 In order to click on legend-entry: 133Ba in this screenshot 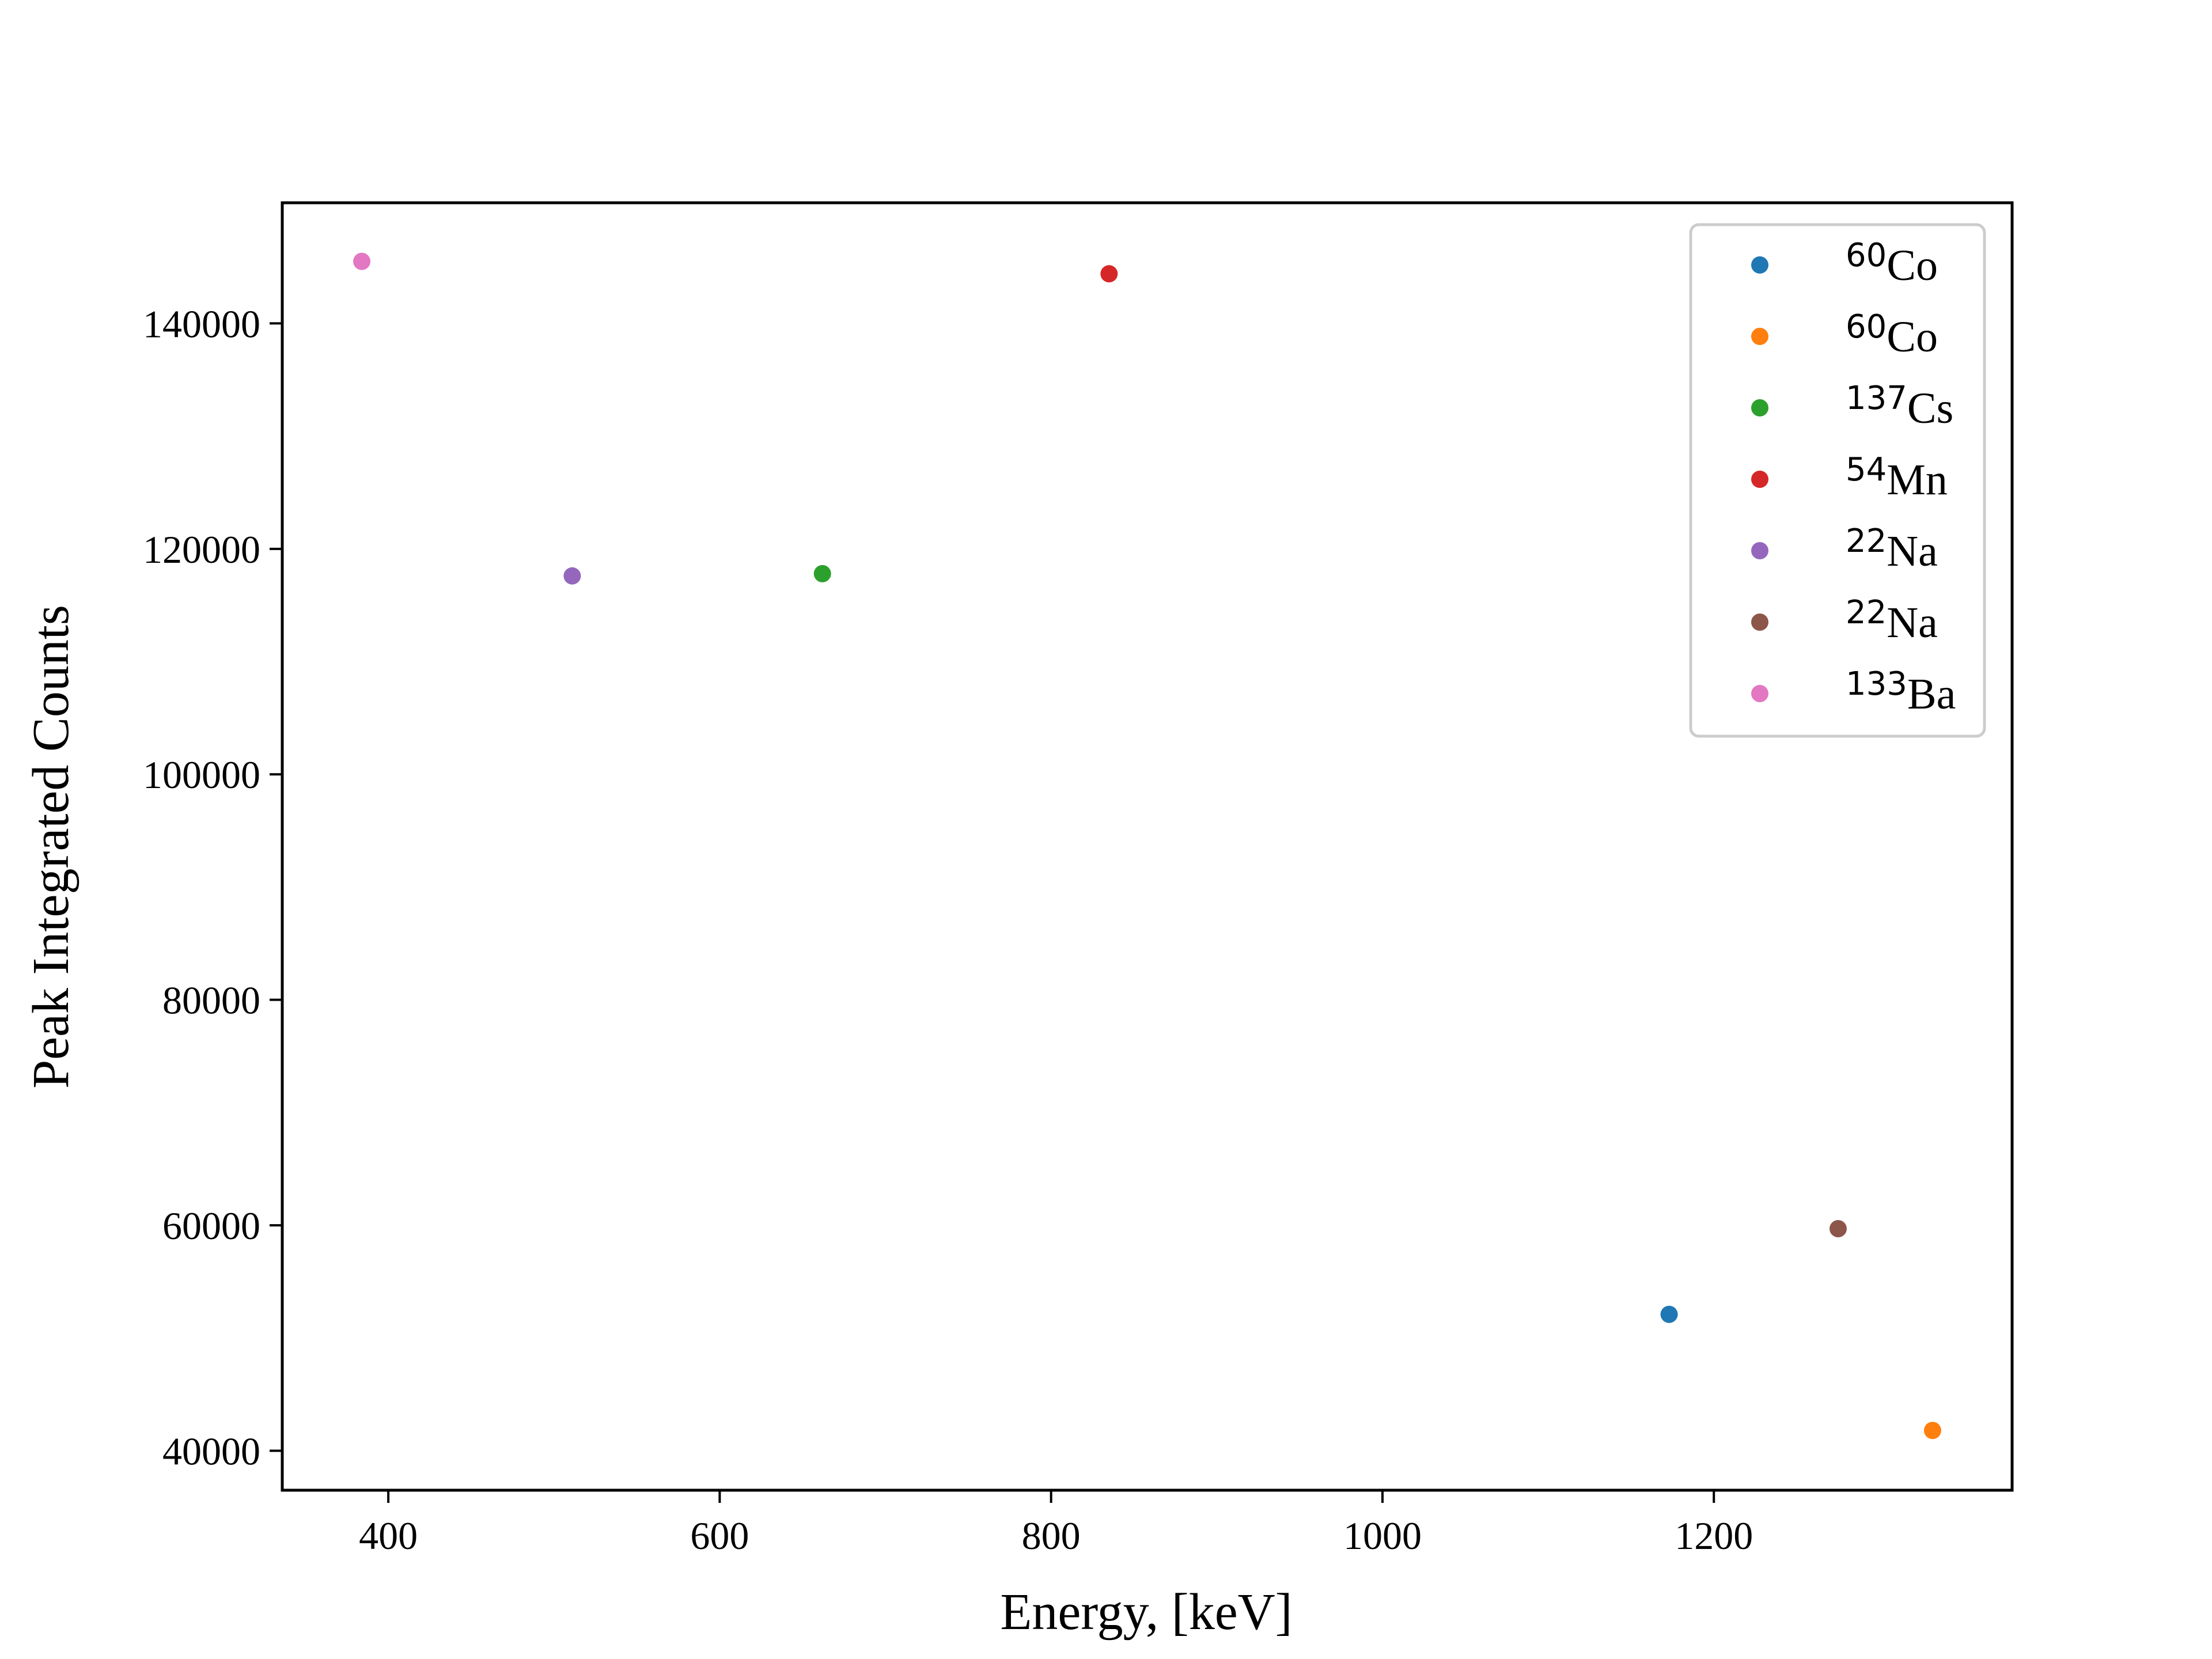, I will do `click(1901, 691)`.